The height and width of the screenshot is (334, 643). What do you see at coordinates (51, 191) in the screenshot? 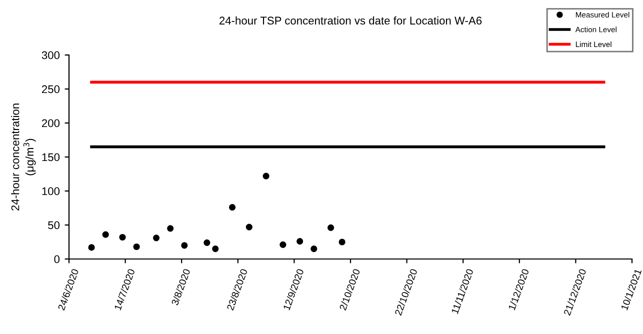
I see `y-tick-label: 100` at bounding box center [51, 191].